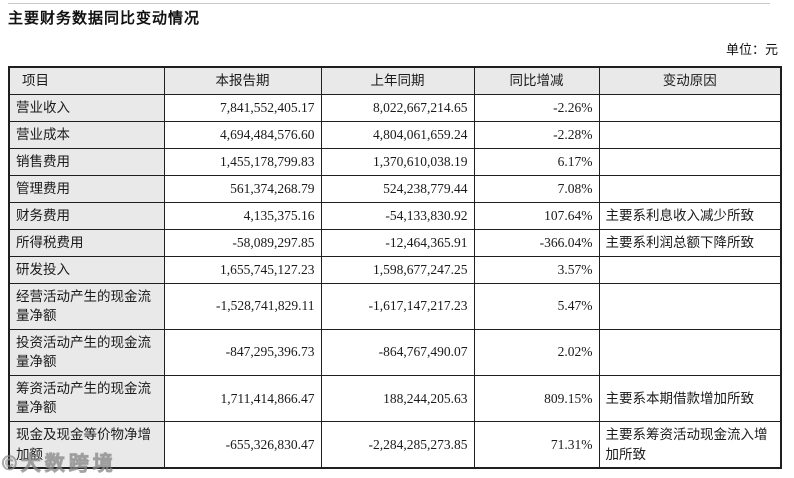 This screenshot has height=478, width=794. What do you see at coordinates (86, 215) in the screenshot?
I see `table-cell-item: 财务费用` at bounding box center [86, 215].